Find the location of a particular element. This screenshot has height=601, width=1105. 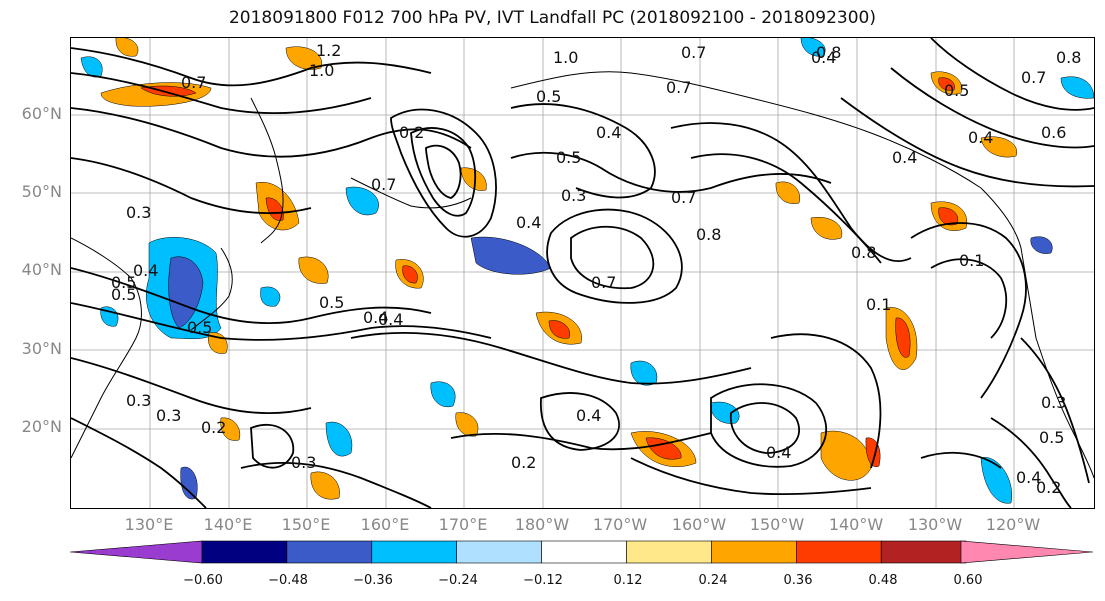

colorbar-tick: −0.60 is located at coordinates (203, 580).